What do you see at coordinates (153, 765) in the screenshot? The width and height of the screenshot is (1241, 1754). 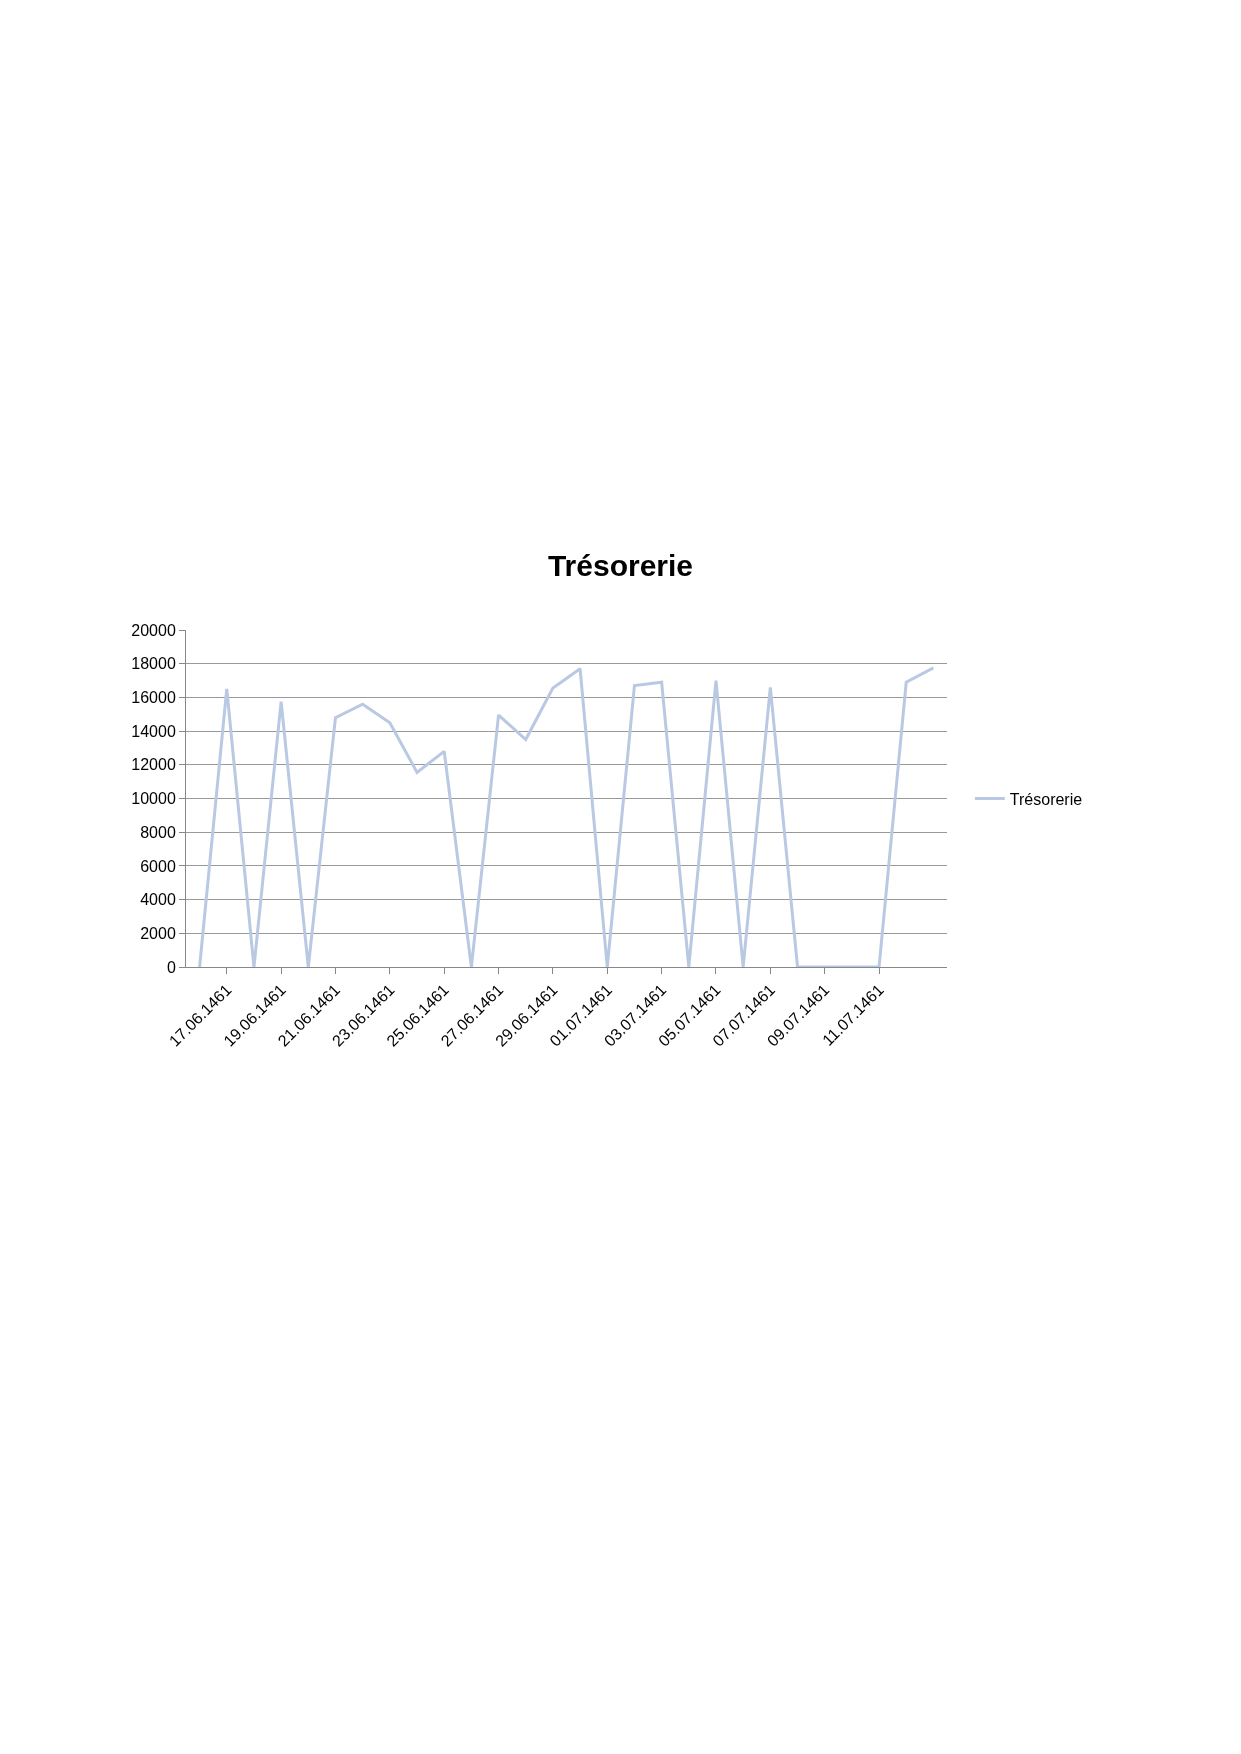 I see `y-tick-label: 12000` at bounding box center [153, 765].